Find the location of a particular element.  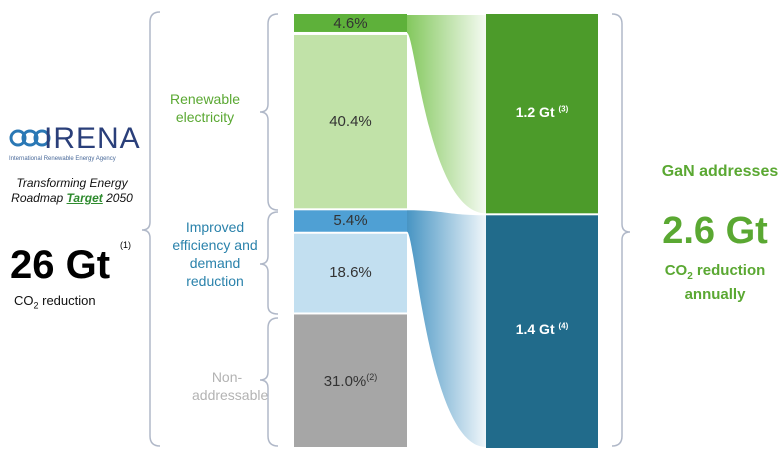

total-label-post: reduction is located at coordinates (67, 300).